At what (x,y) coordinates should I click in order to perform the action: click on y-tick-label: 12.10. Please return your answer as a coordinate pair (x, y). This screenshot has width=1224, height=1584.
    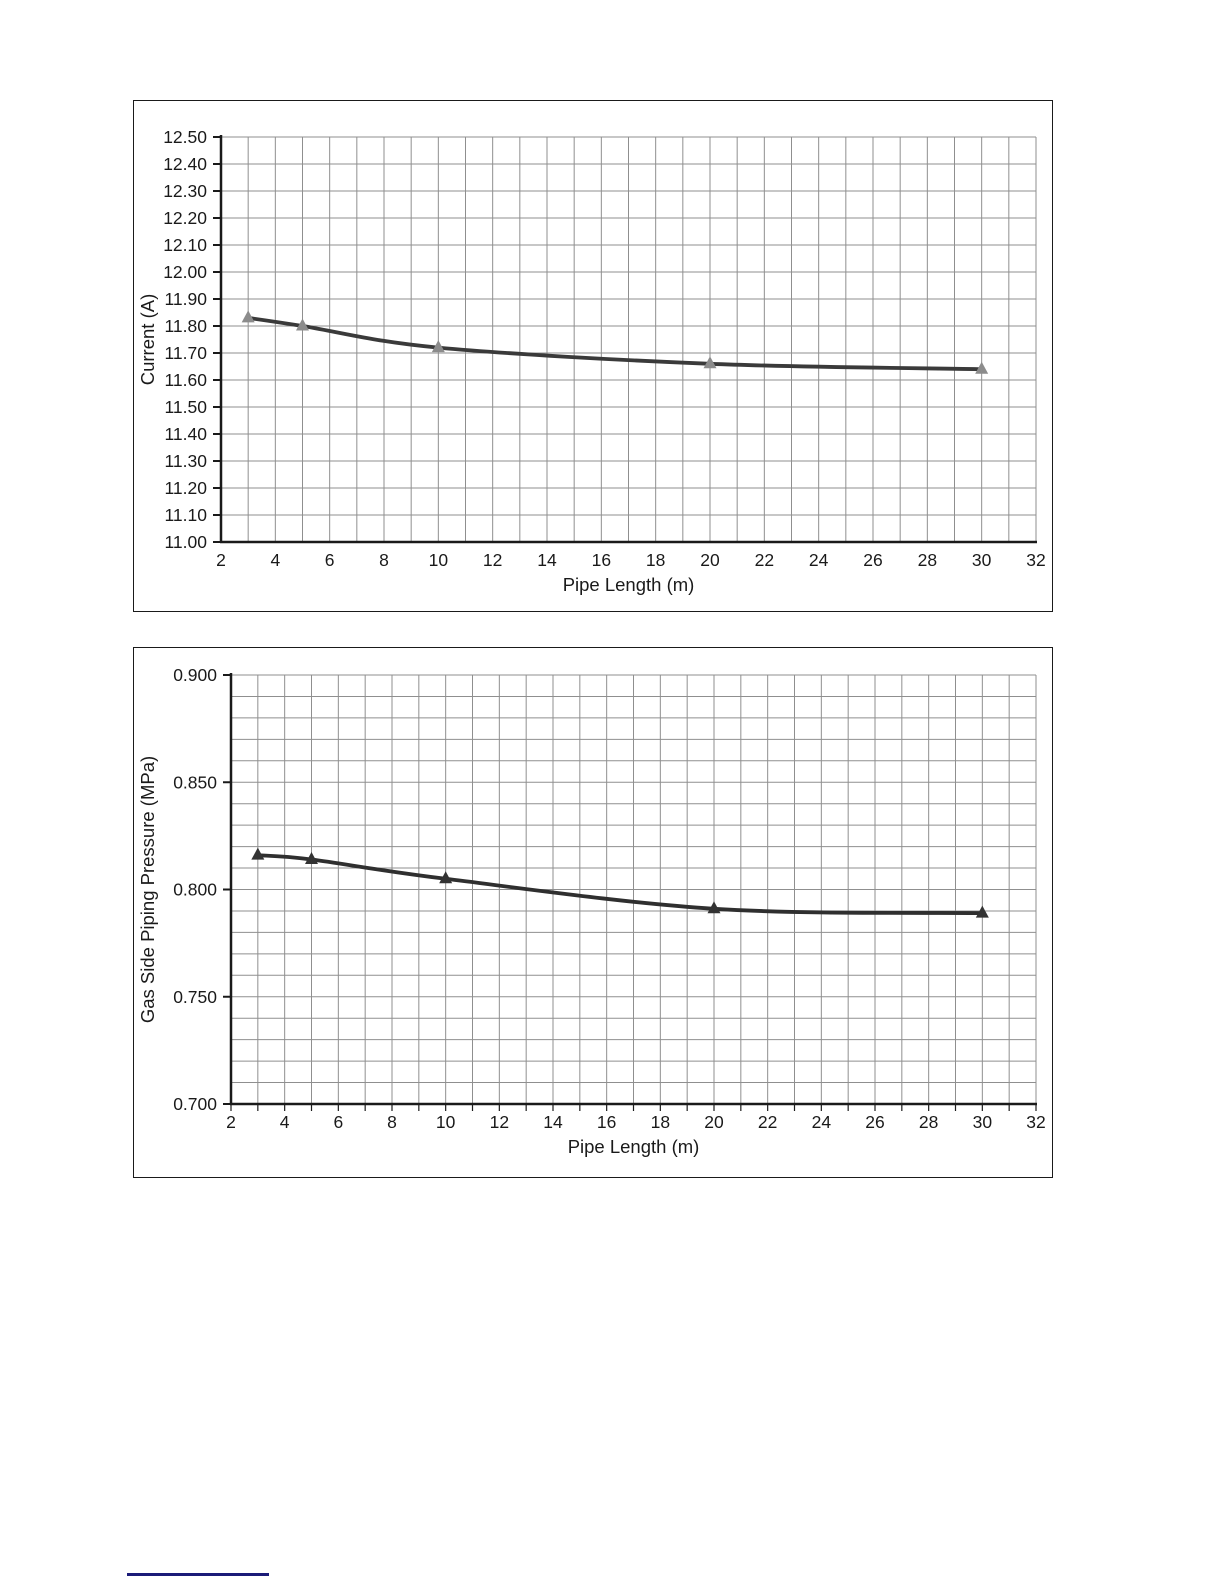
    Looking at the image, I should click on (185, 245).